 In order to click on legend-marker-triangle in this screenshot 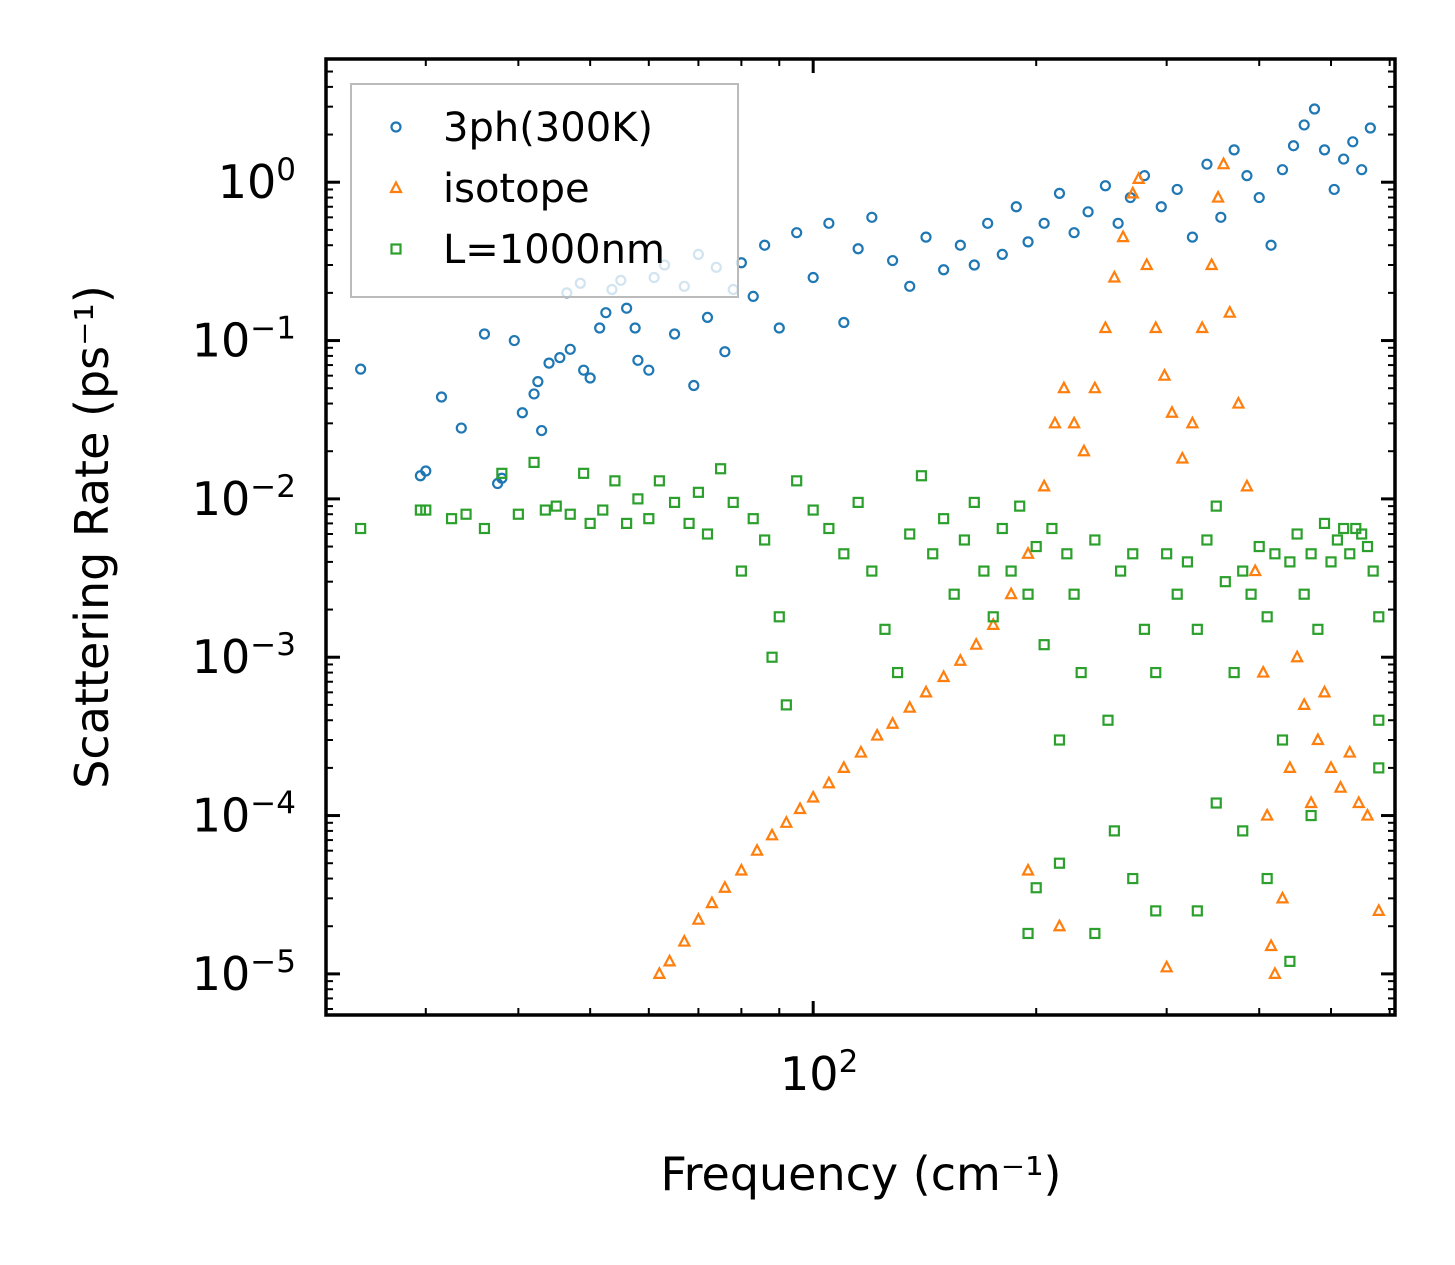, I will do `click(396, 187)`.